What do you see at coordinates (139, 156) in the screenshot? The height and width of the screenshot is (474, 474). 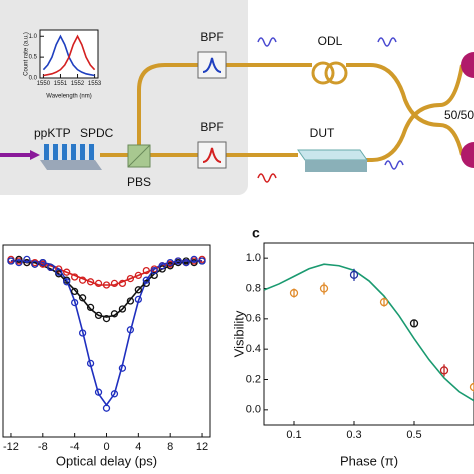 I see `pbs-diagonal` at bounding box center [139, 156].